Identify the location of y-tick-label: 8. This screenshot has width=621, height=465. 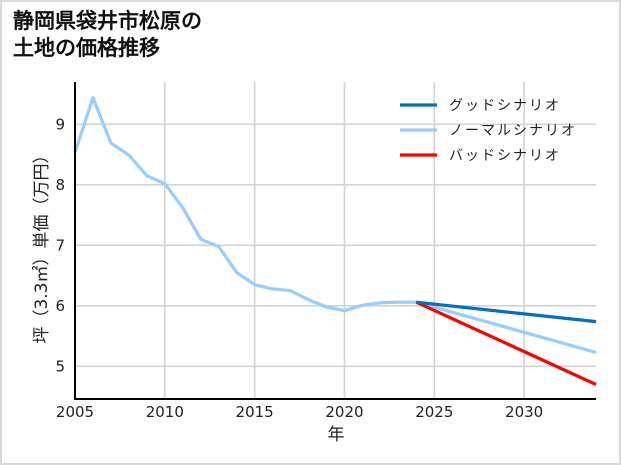
(60, 185).